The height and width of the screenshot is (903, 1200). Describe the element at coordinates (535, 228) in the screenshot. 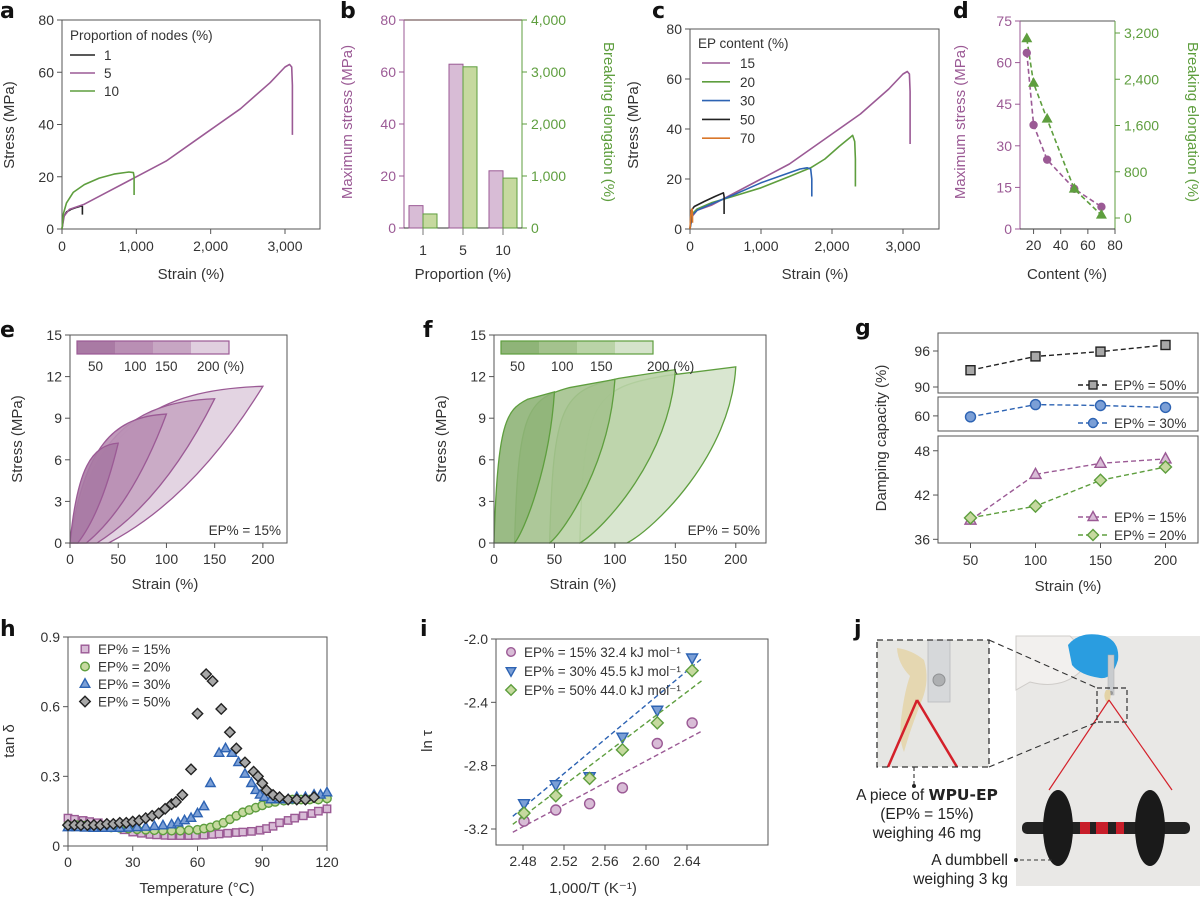

I see `y2-tick-label: 0` at that location.